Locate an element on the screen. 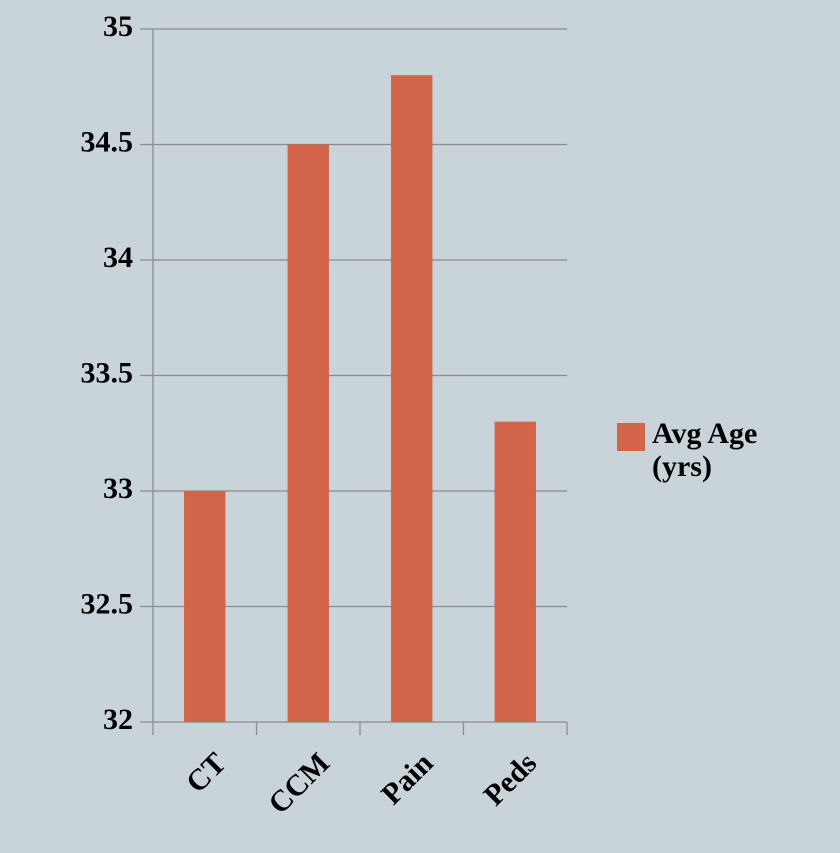  legend-swatch is located at coordinates (631, 437).